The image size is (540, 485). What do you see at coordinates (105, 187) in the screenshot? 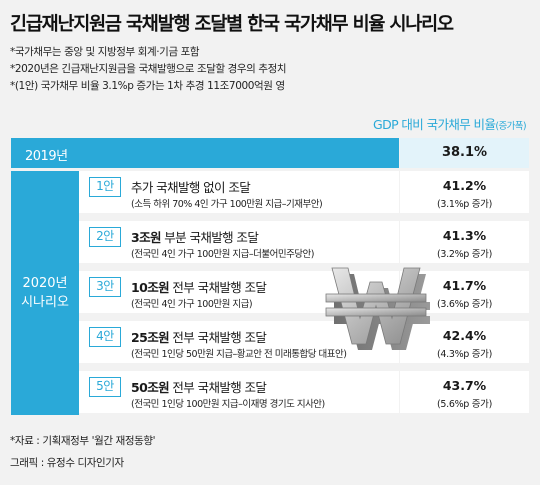
I see `scenario-badge: 1안` at bounding box center [105, 187].